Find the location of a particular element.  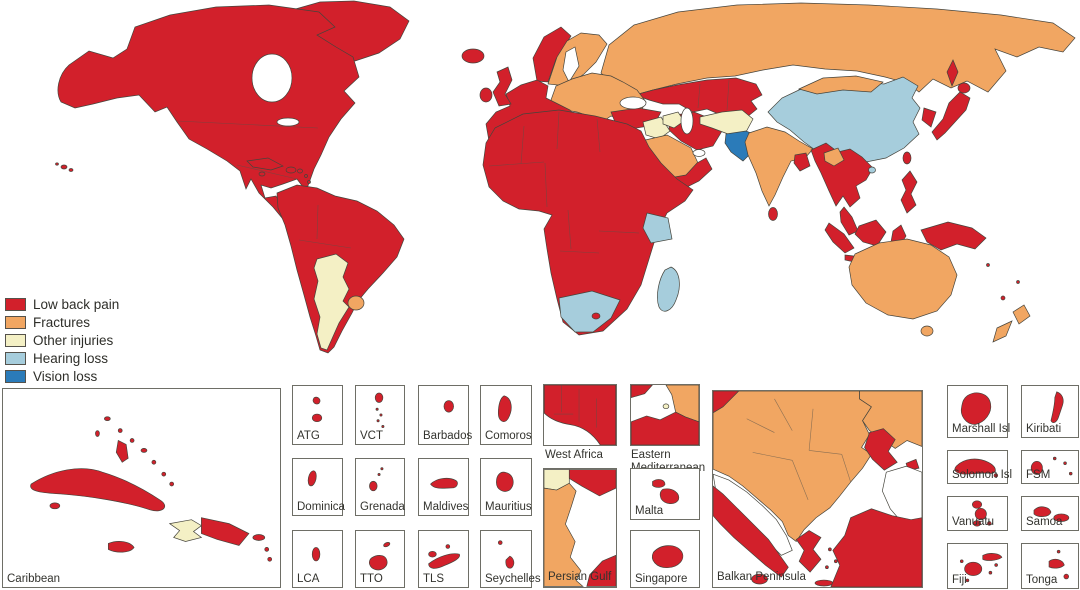

inset-label-tto: TTO is located at coordinates (371, 579).